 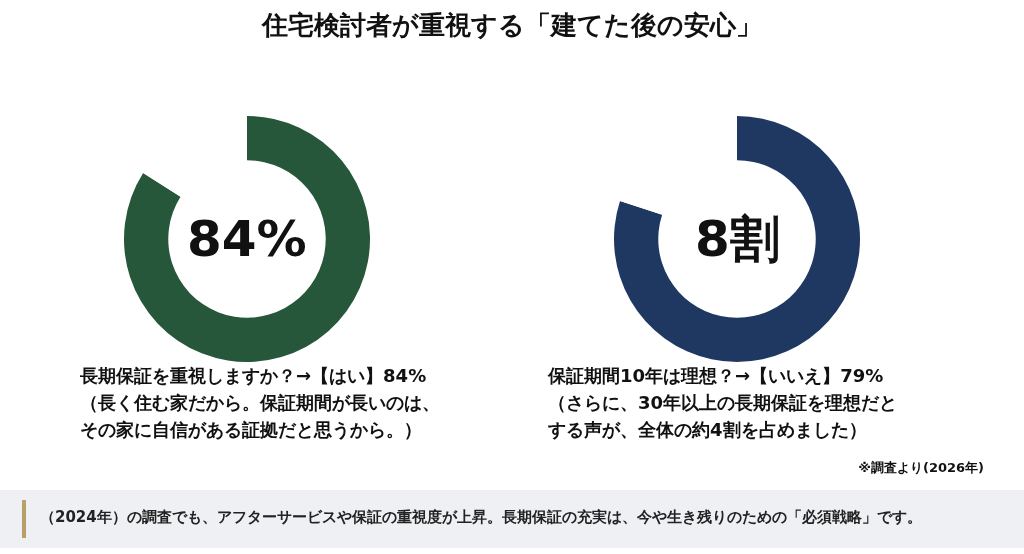 What do you see at coordinates (253, 376) in the screenshot?
I see `text: 長期保証を重視しますか？→【はい】84%` at bounding box center [253, 376].